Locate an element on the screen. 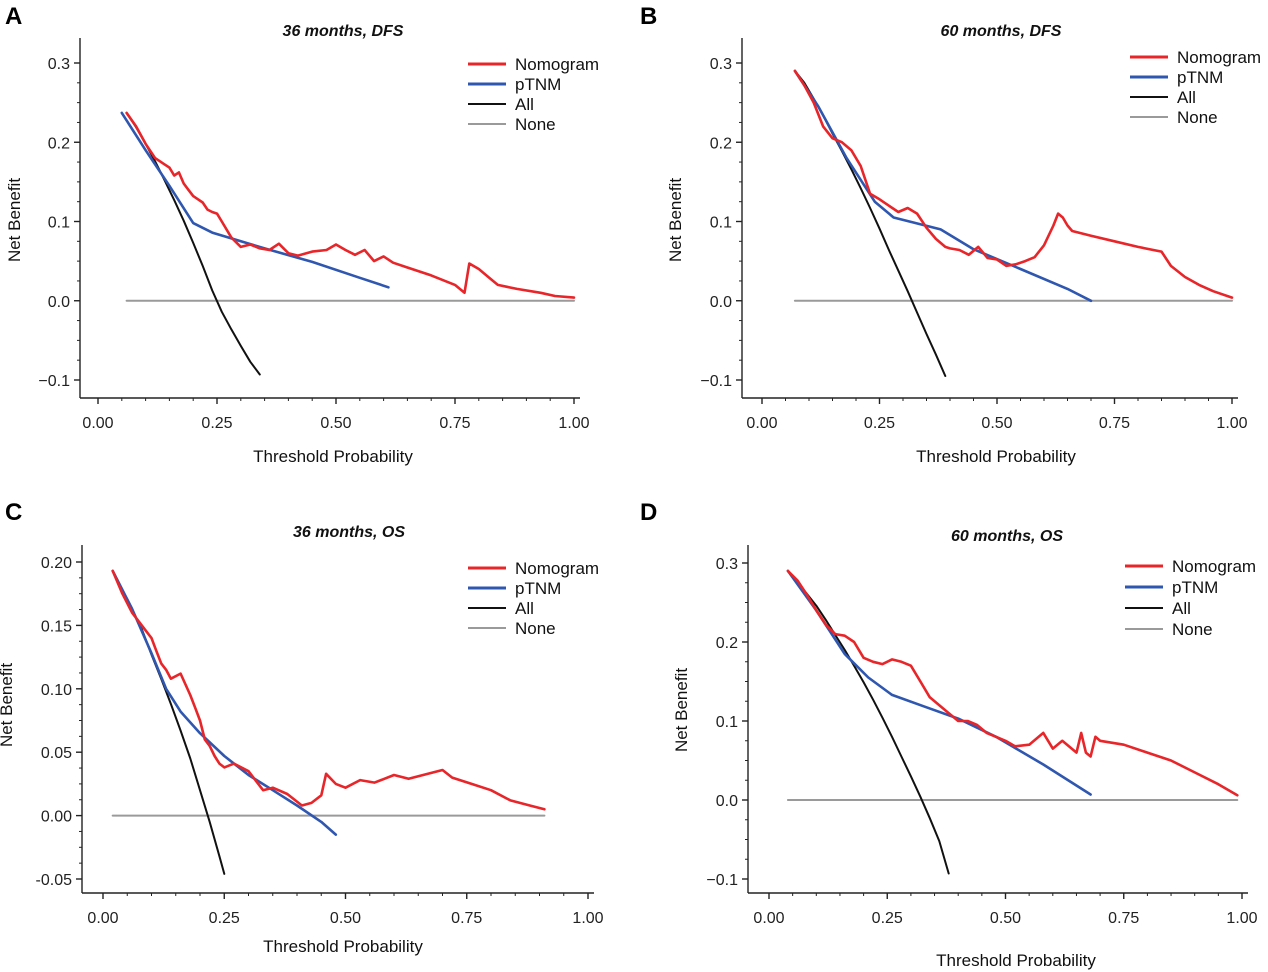 This screenshot has width=1268, height=972. chart-title: 36 months, DFS is located at coordinates (343, 31).